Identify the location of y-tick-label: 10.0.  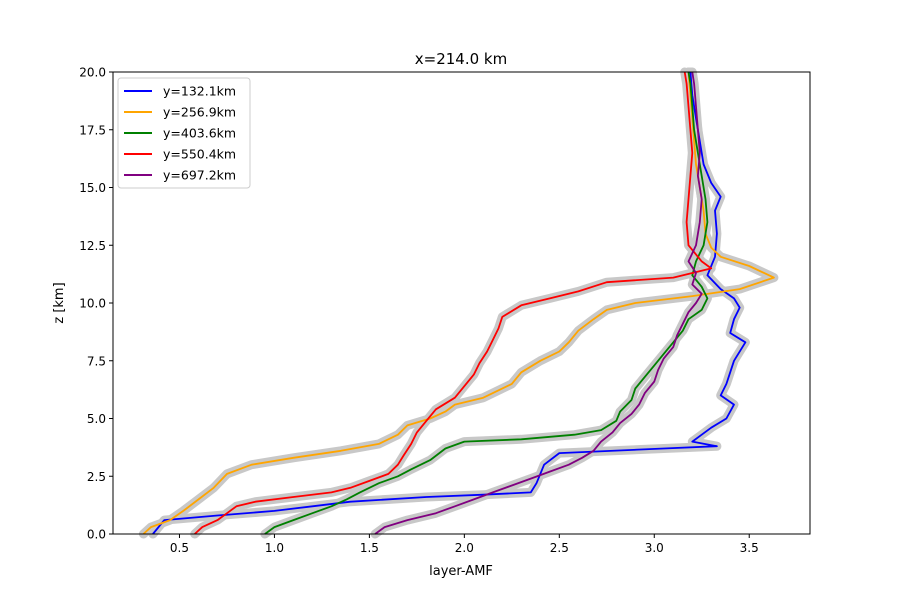
(92, 304).